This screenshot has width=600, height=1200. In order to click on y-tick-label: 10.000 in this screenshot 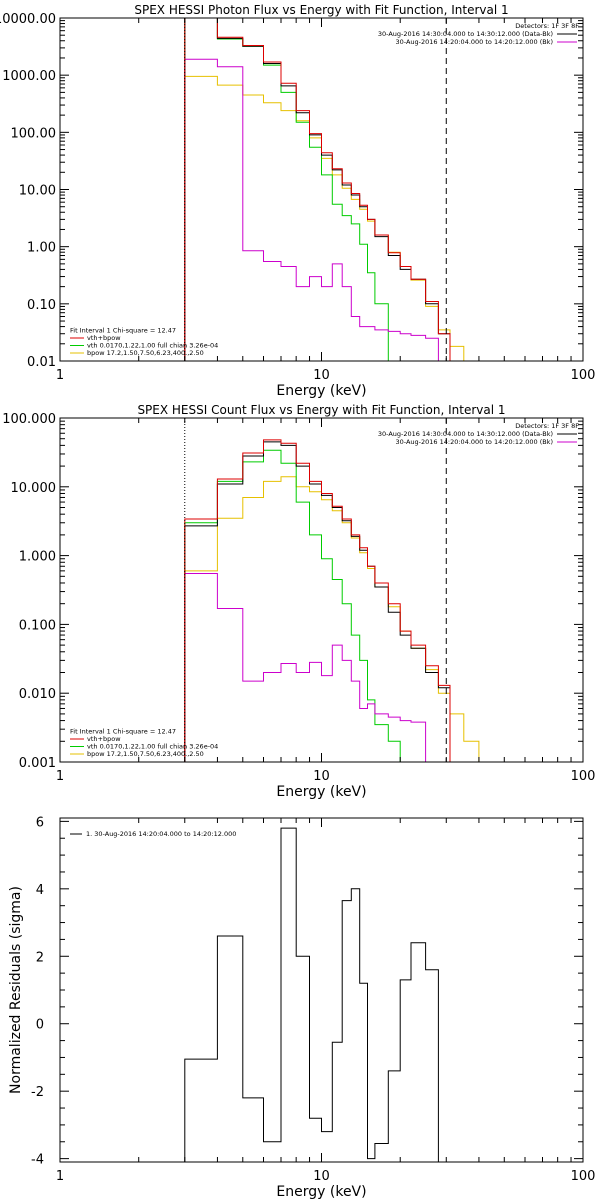, I will do `click(34, 488)`.